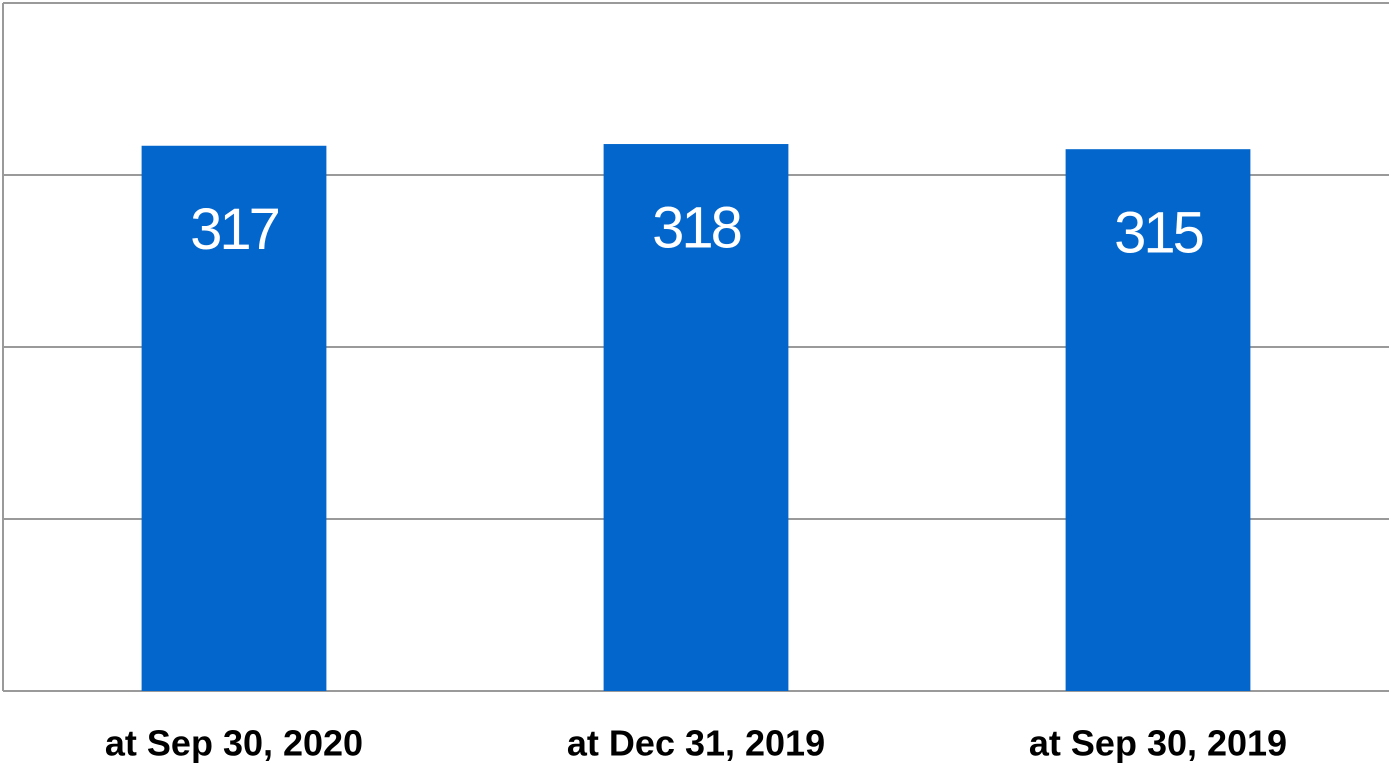  Describe the element at coordinates (696, 227) in the screenshot. I see `value-label: 318` at that location.